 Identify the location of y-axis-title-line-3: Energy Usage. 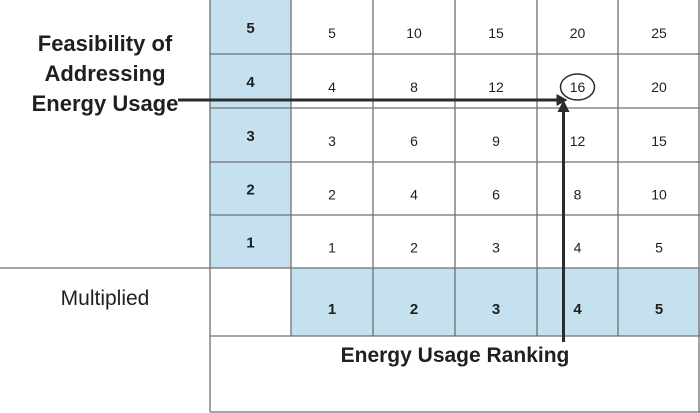
(105, 103).